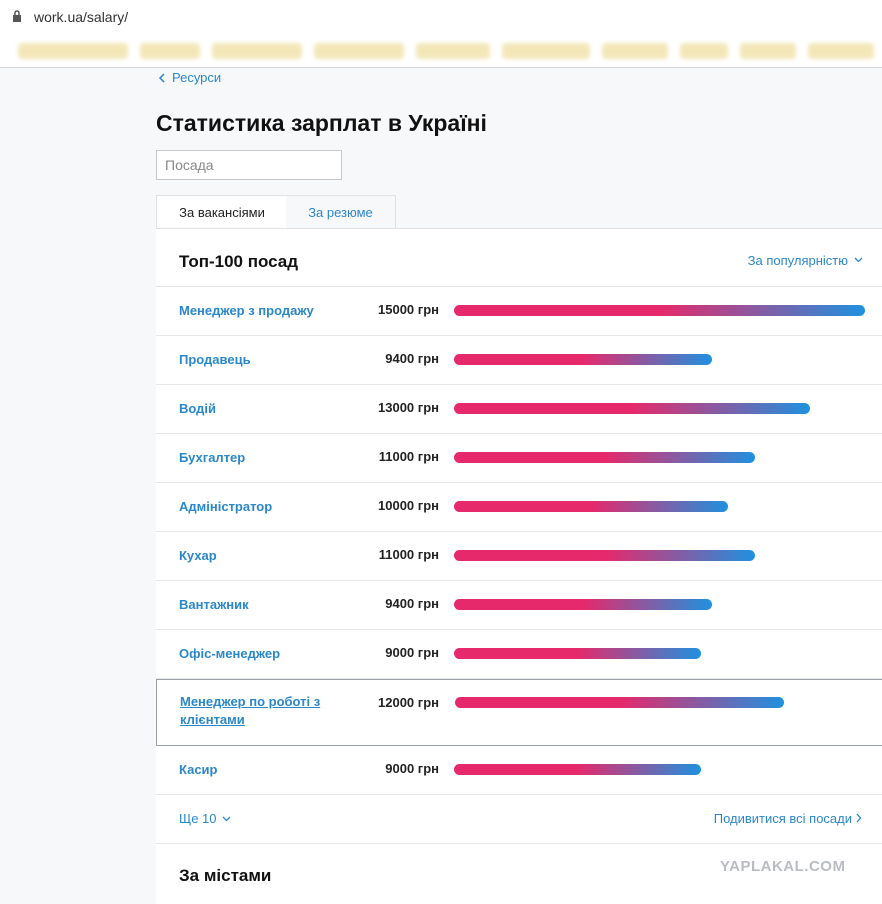 The height and width of the screenshot is (904, 882). Describe the element at coordinates (212, 457) in the screenshot. I see `position-link: Бухгалтер` at that location.